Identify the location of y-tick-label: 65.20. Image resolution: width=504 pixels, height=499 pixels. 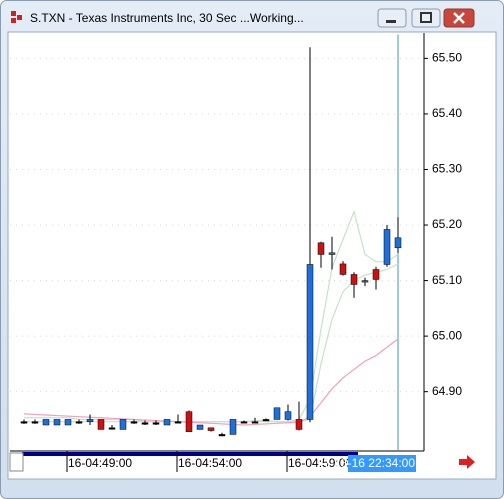
(447, 224).